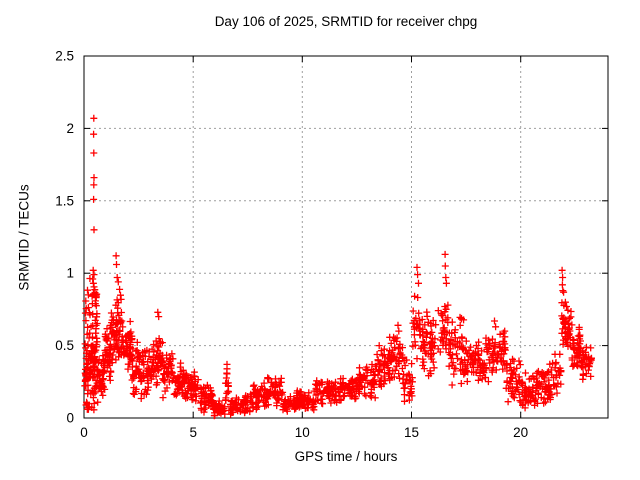 The height and width of the screenshot is (480, 640). Describe the element at coordinates (70, 128) in the screenshot. I see `y-tick-label: 2` at that location.